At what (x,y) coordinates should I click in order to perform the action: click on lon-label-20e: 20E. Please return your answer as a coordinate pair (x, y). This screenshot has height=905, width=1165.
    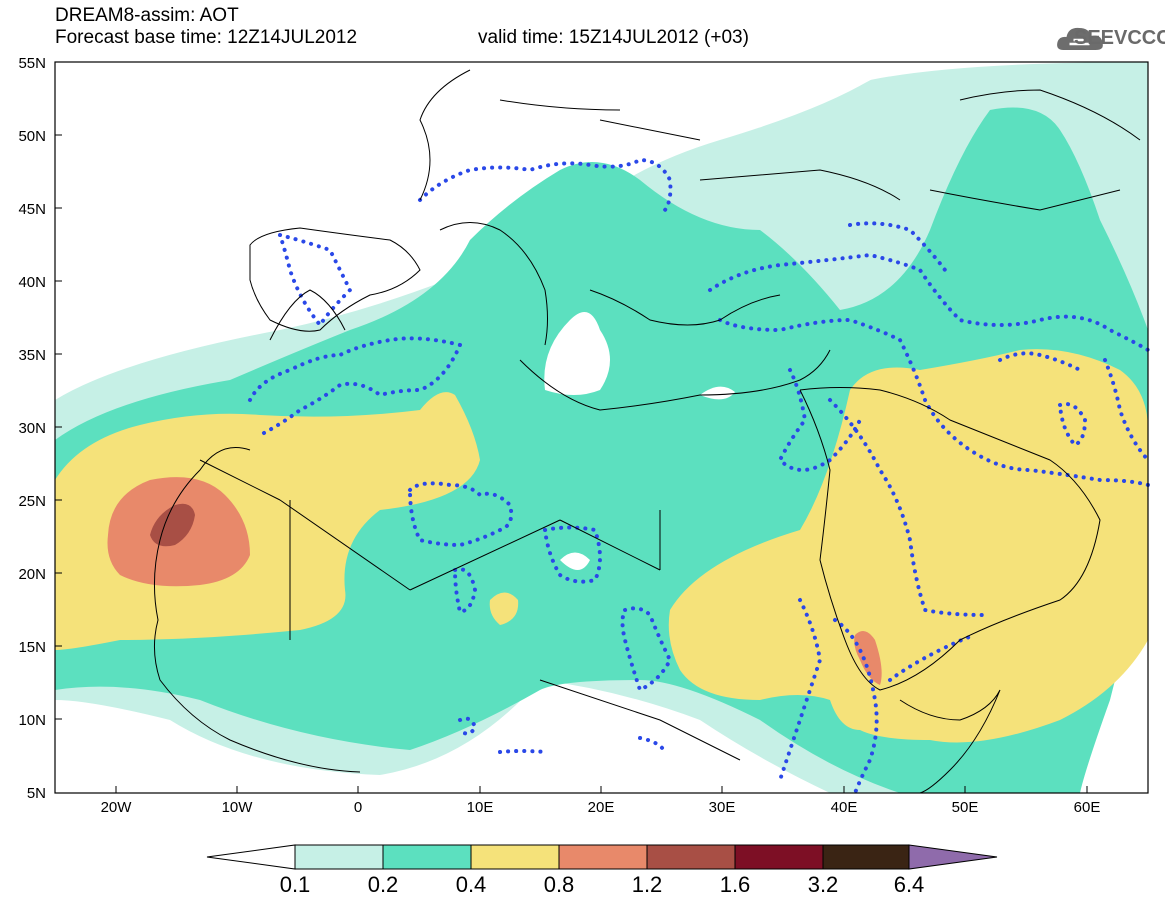
    Looking at the image, I should click on (601, 807).